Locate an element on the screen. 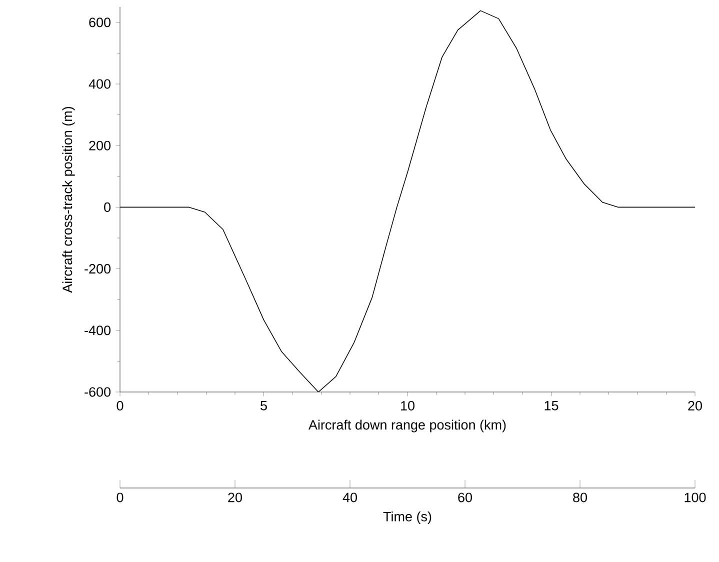 The height and width of the screenshot is (562, 719). x-tick-label: 15 is located at coordinates (551, 405).